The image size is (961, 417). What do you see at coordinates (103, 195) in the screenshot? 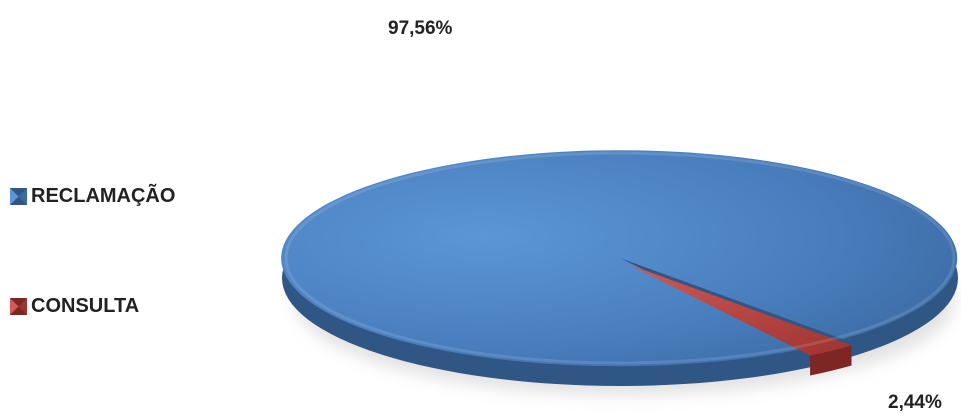
I see `legend-label-reclamacao: RECLAMAÇÃO` at bounding box center [103, 195].